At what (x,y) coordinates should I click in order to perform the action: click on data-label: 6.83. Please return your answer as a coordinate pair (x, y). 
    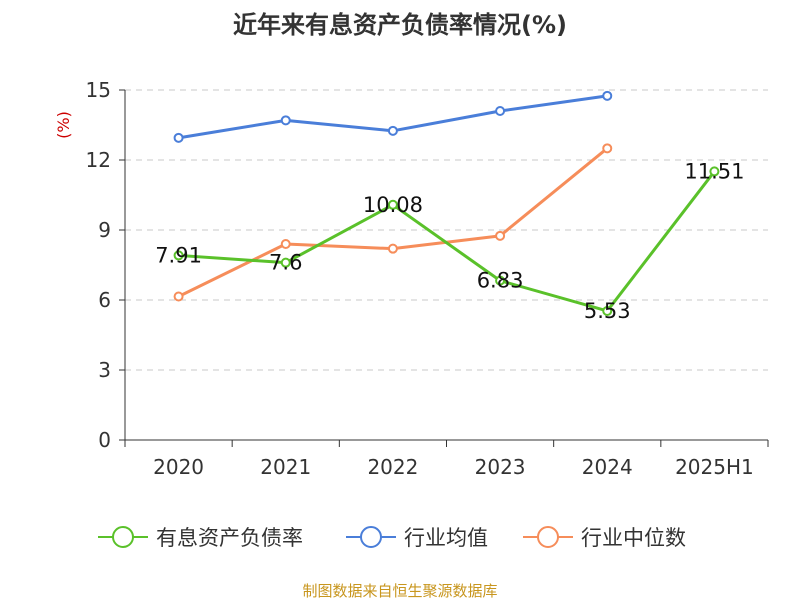
    Looking at the image, I should click on (500, 281).